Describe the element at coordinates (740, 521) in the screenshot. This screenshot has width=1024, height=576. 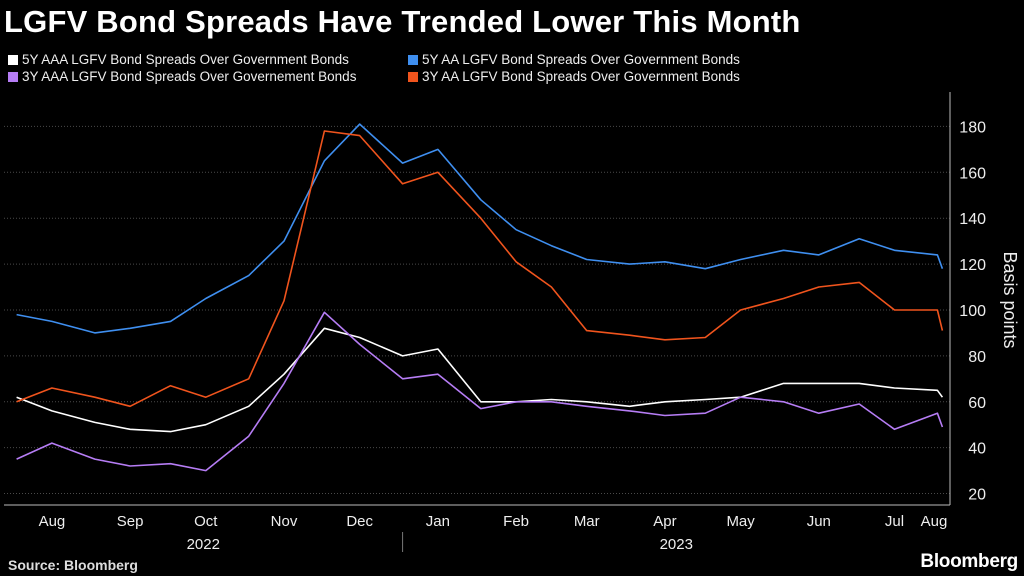
I see `x-tick-label: May` at that location.